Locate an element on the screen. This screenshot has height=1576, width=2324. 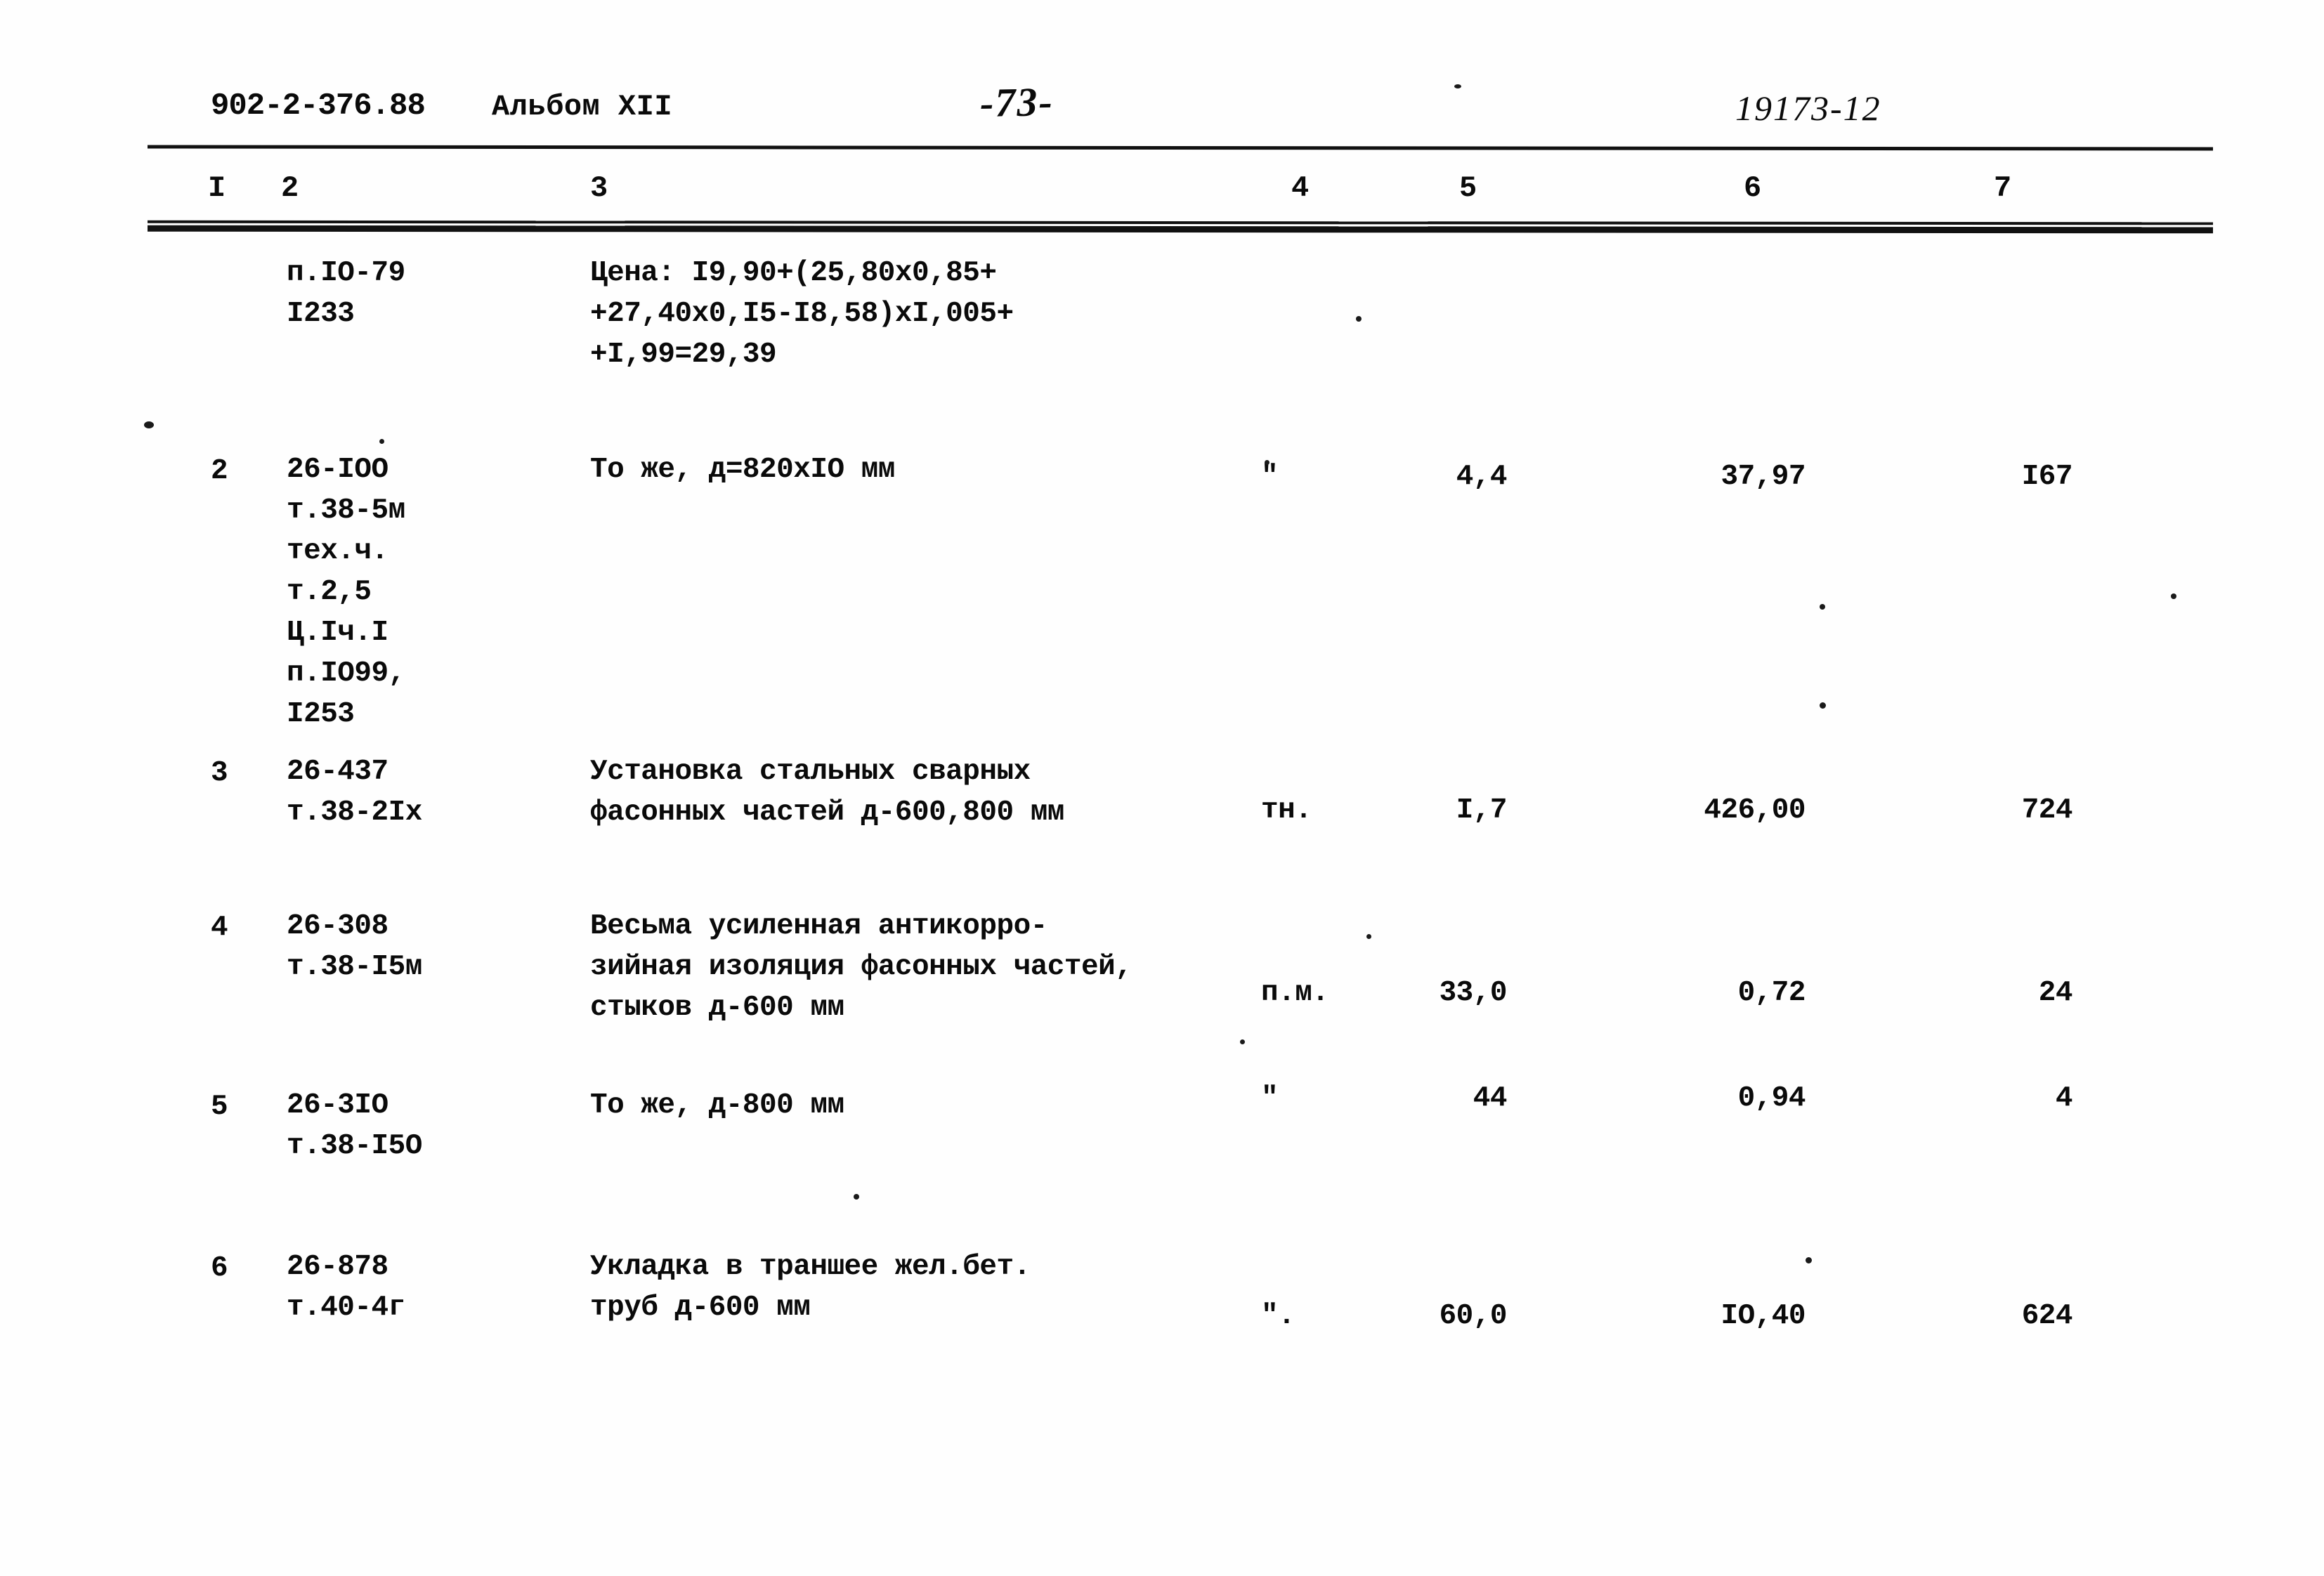
row-description: То же, д=820xIO мм is located at coordinates (743, 470).